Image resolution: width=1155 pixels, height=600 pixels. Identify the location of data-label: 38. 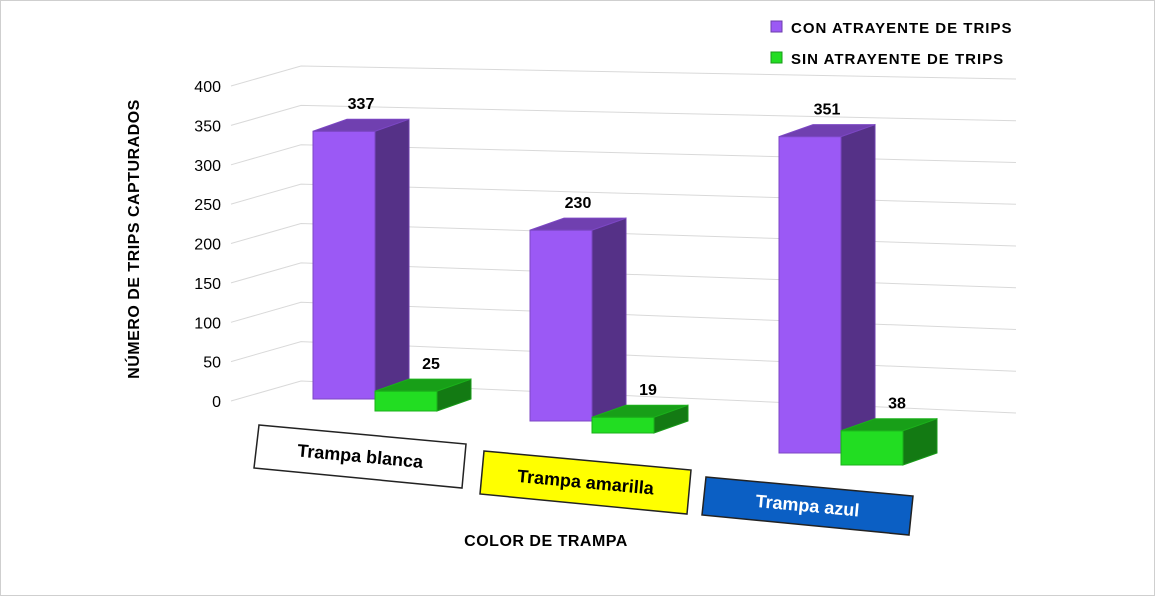
(897, 404).